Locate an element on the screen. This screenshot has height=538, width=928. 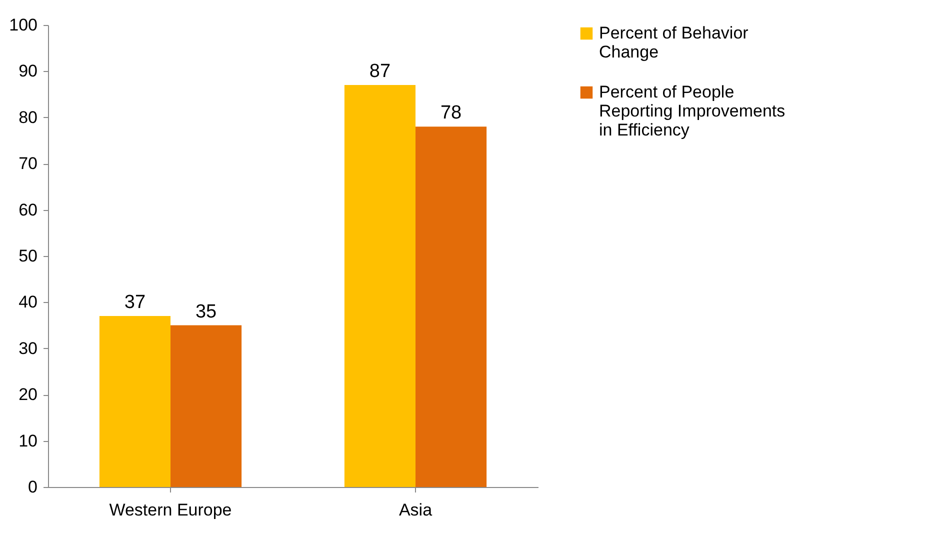
y-tick-label: 90 is located at coordinates (28, 71).